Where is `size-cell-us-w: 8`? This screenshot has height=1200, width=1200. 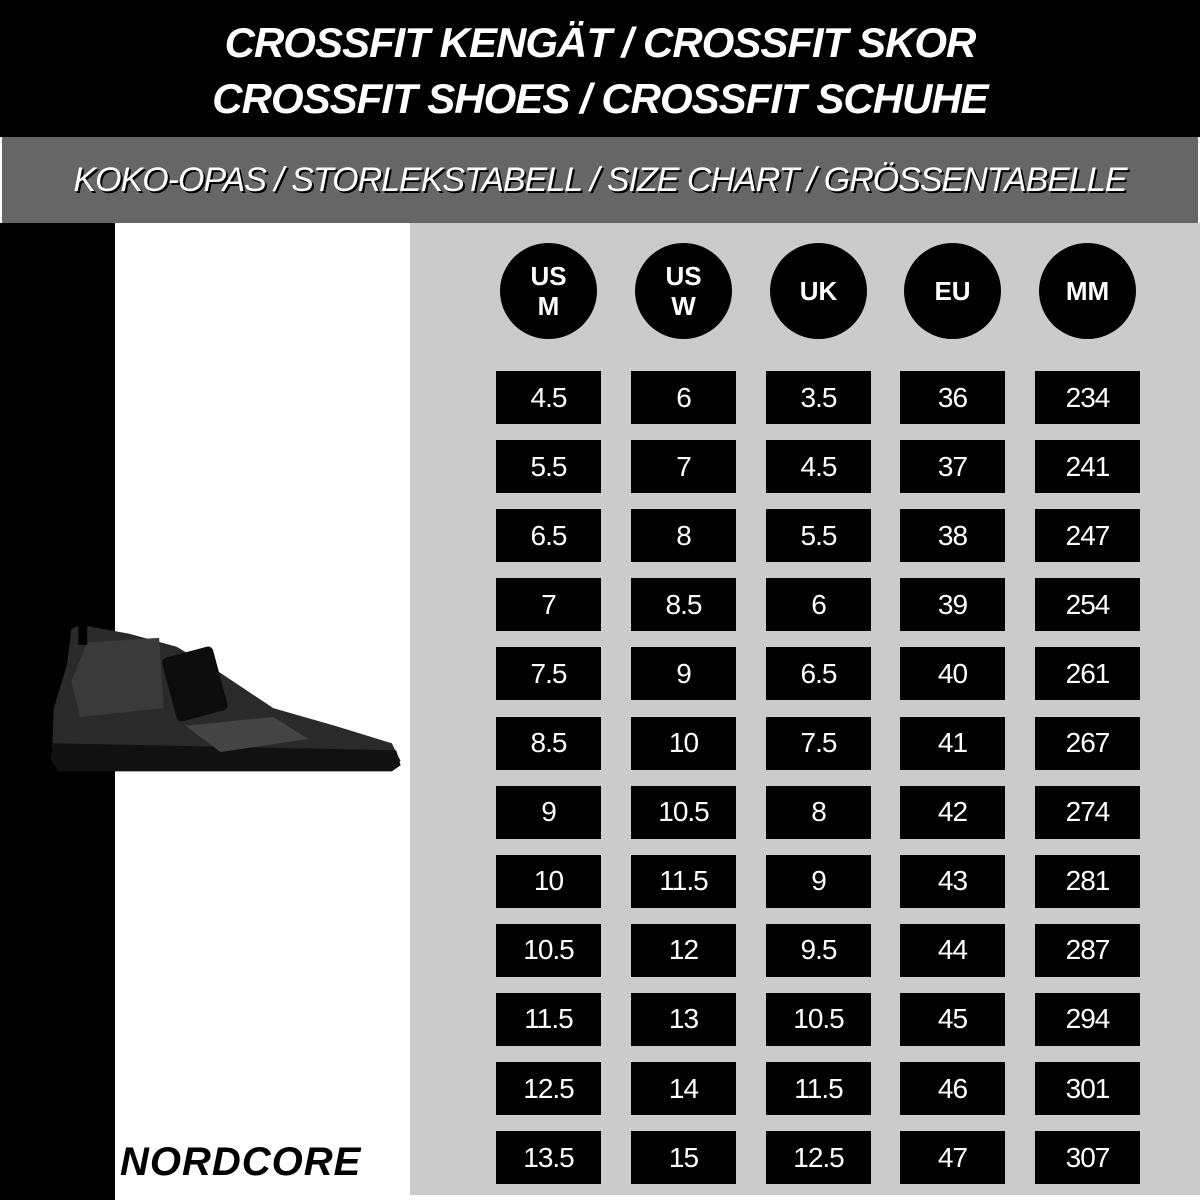 size-cell-us-w: 8 is located at coordinates (683, 536).